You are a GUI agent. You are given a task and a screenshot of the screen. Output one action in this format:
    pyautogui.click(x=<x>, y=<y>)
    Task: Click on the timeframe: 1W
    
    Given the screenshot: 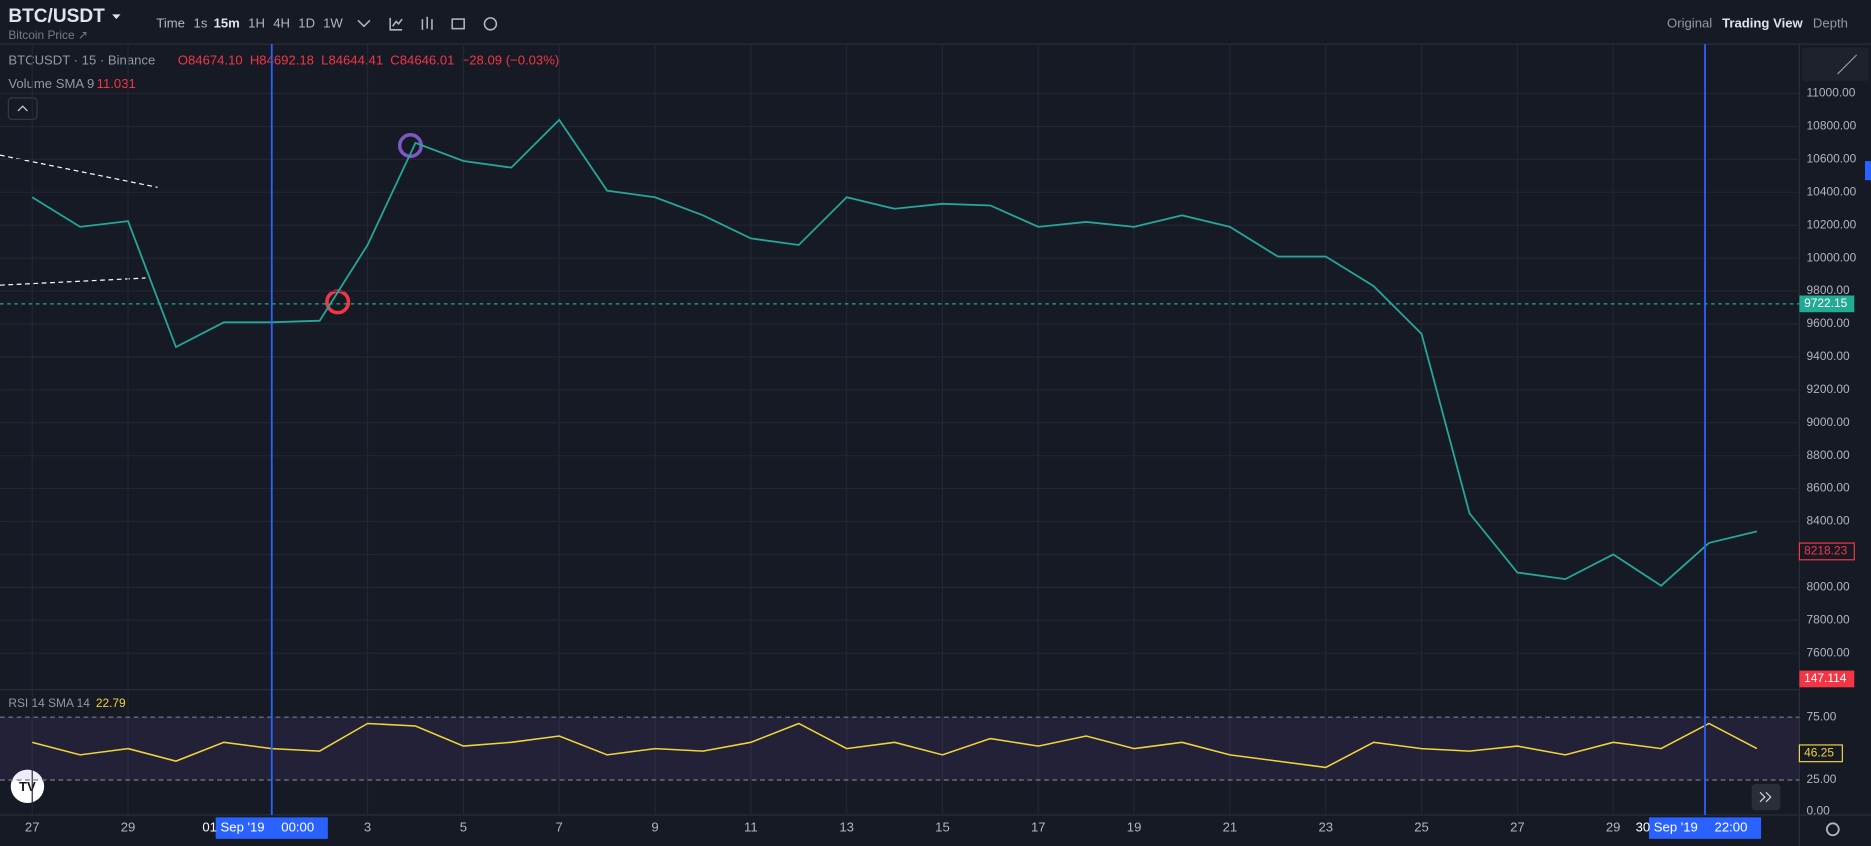 What is the action you would take?
    pyautogui.click(x=333, y=22)
    